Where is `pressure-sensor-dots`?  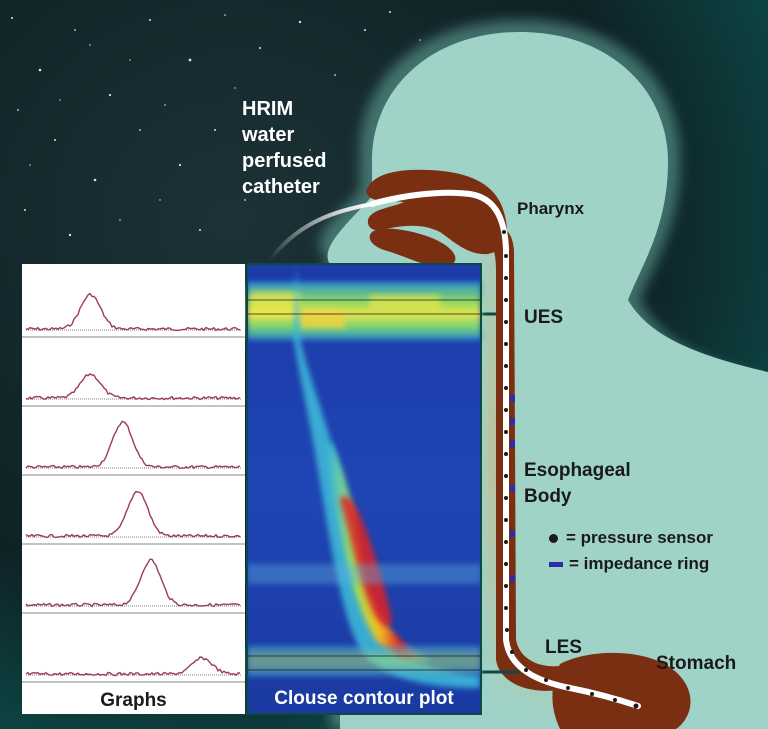
pressure-sensor-dots is located at coordinates (570, 469).